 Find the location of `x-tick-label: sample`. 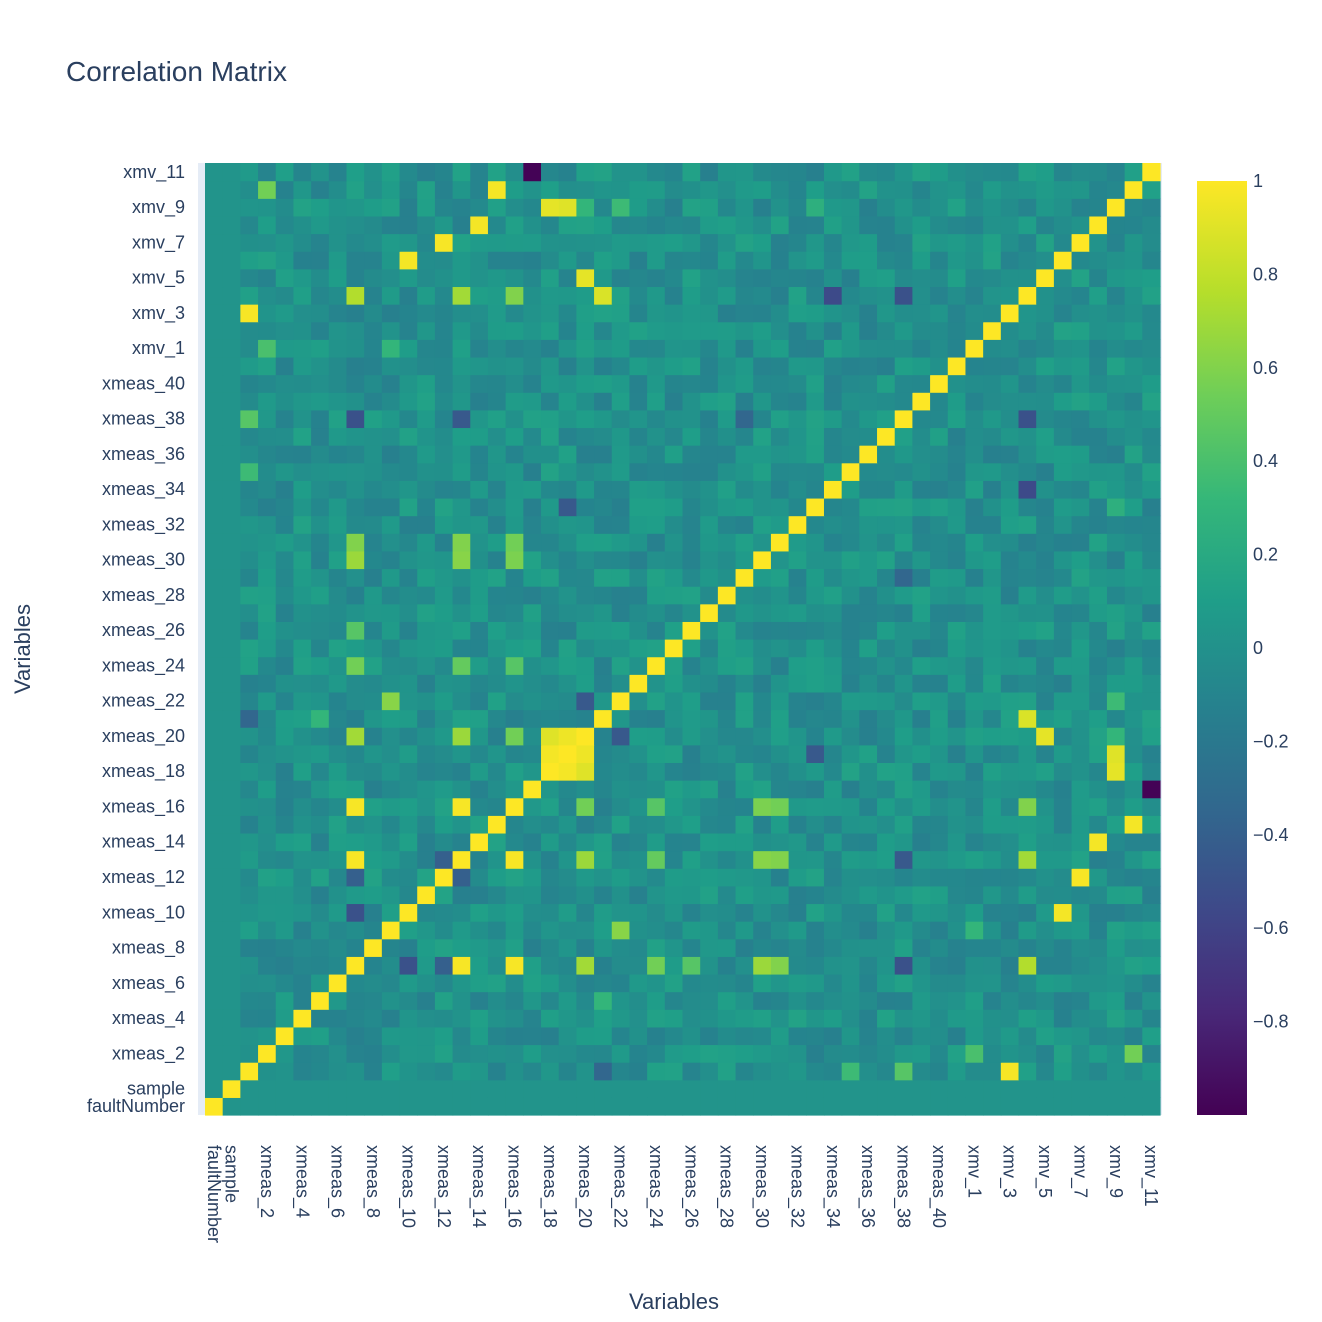

x-tick-label: sample is located at coordinates (232, 1174).